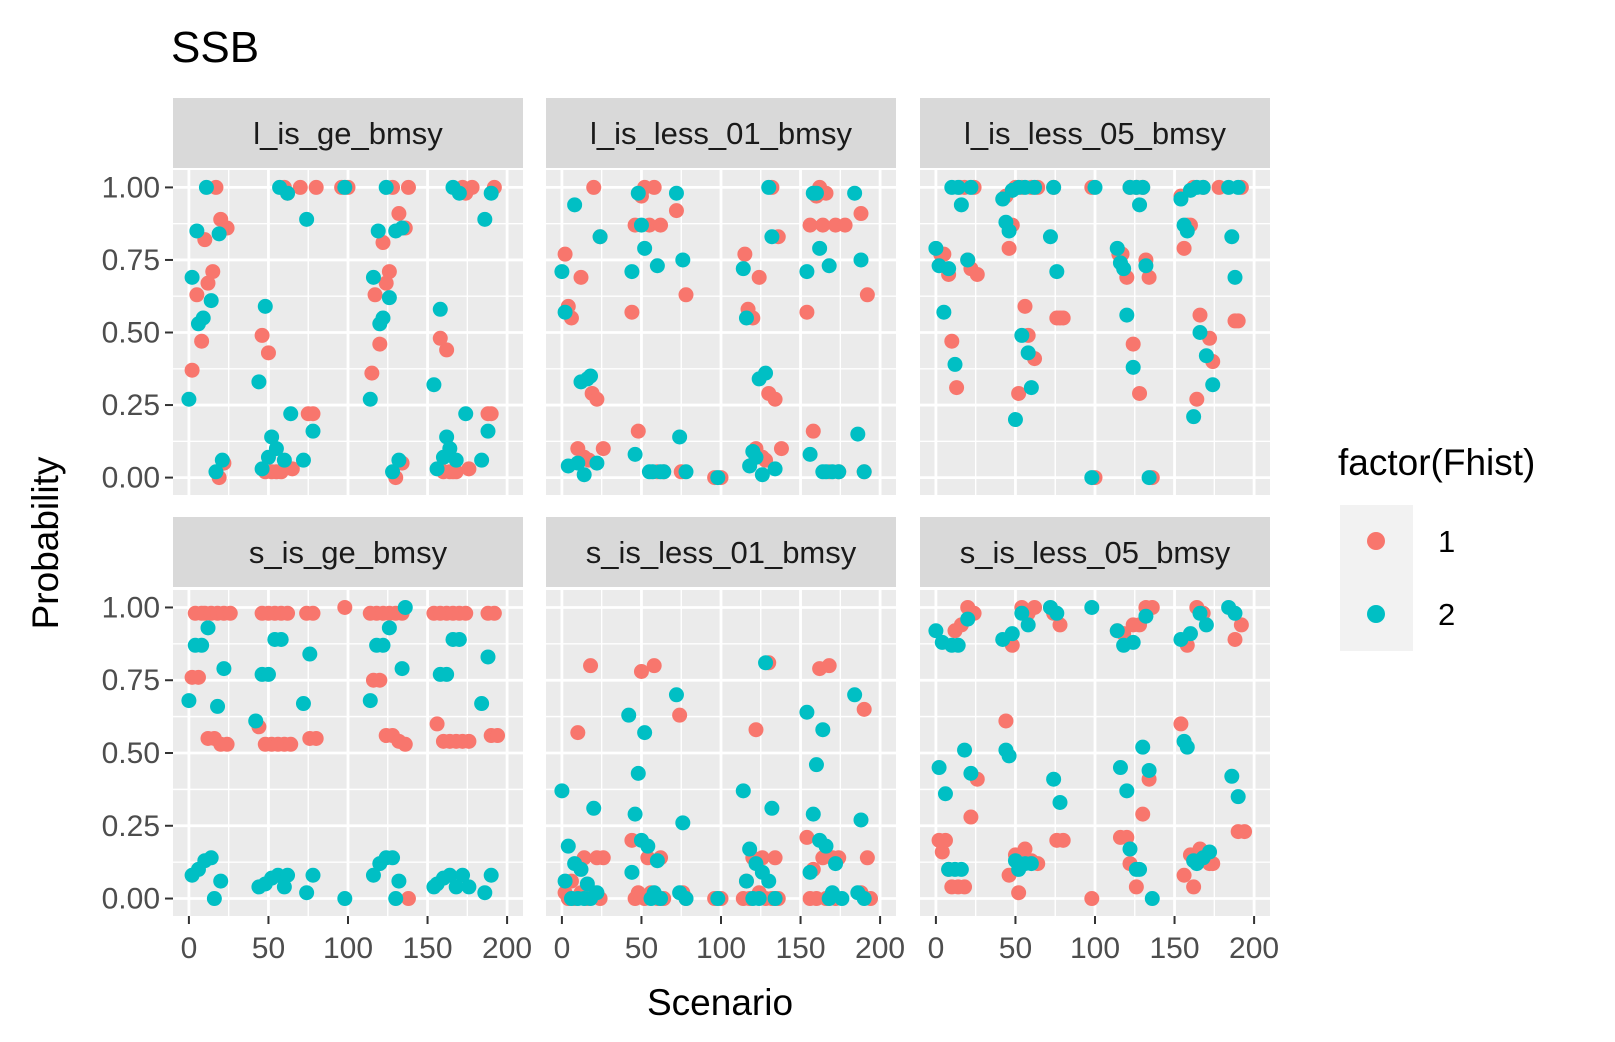  What do you see at coordinates (348, 948) in the screenshot?
I see `x-tick-label: 100` at bounding box center [348, 948].